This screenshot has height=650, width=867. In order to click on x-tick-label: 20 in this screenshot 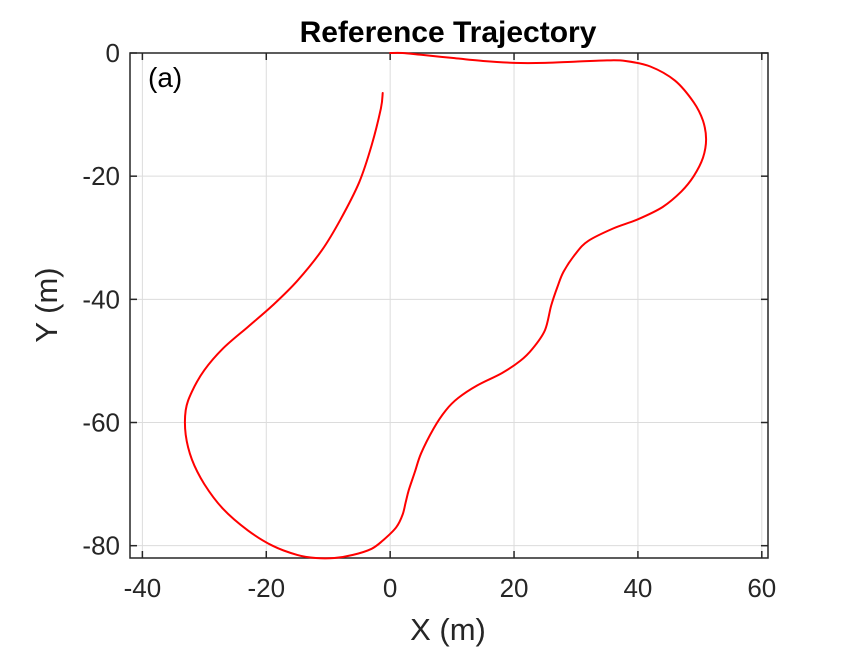, I will do `click(514, 588)`.